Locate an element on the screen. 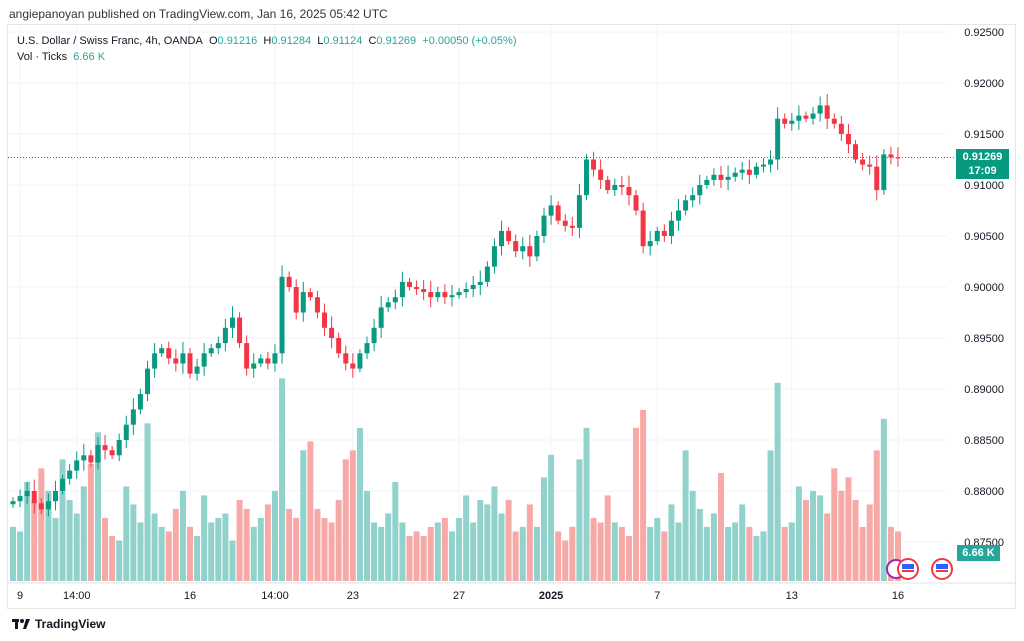 This screenshot has width=1024, height=641. time-axis-tick: 2025 is located at coordinates (551, 596).